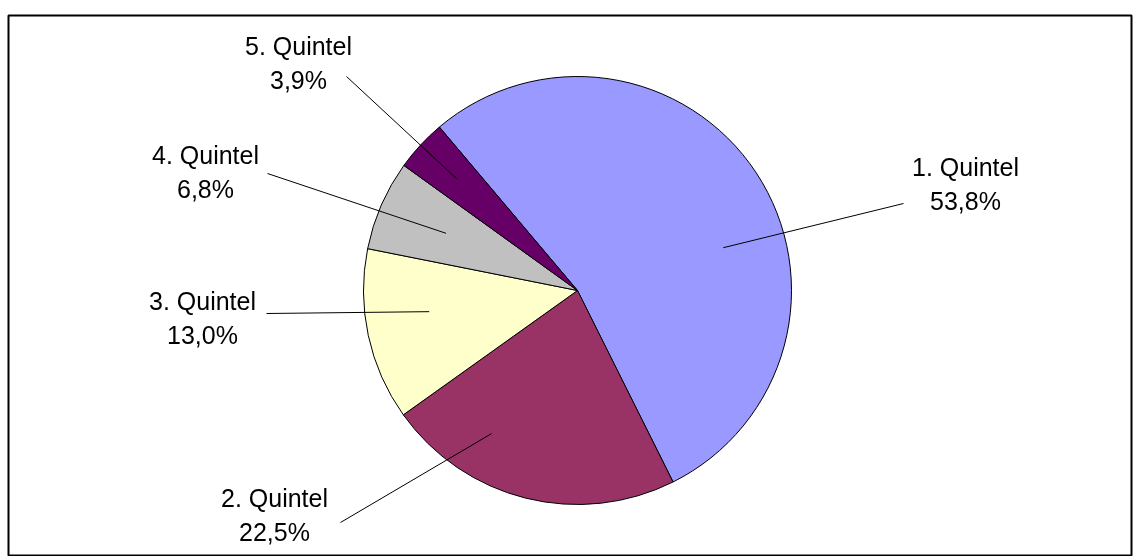 The height and width of the screenshot is (556, 1139). What do you see at coordinates (206, 154) in the screenshot?
I see `slice-label: 4. Quintel` at bounding box center [206, 154].